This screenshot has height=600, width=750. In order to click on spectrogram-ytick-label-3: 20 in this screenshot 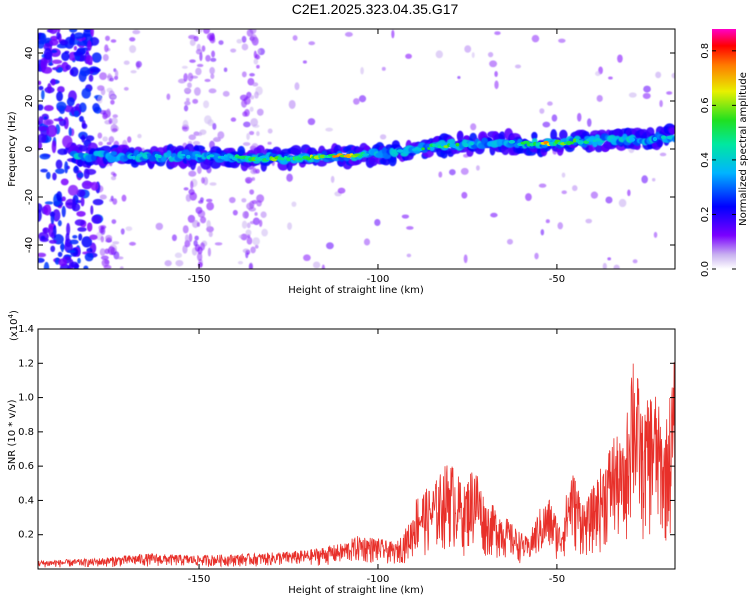, I will do `click(29, 101)`.